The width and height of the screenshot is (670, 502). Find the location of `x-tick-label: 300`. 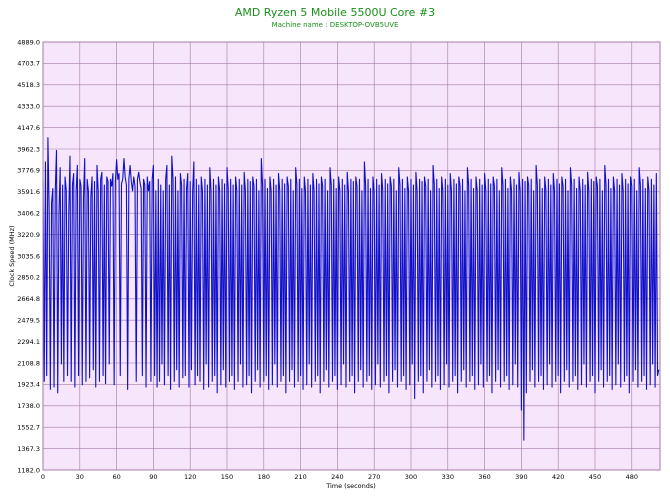

x-tick-label: 300 is located at coordinates (411, 477).